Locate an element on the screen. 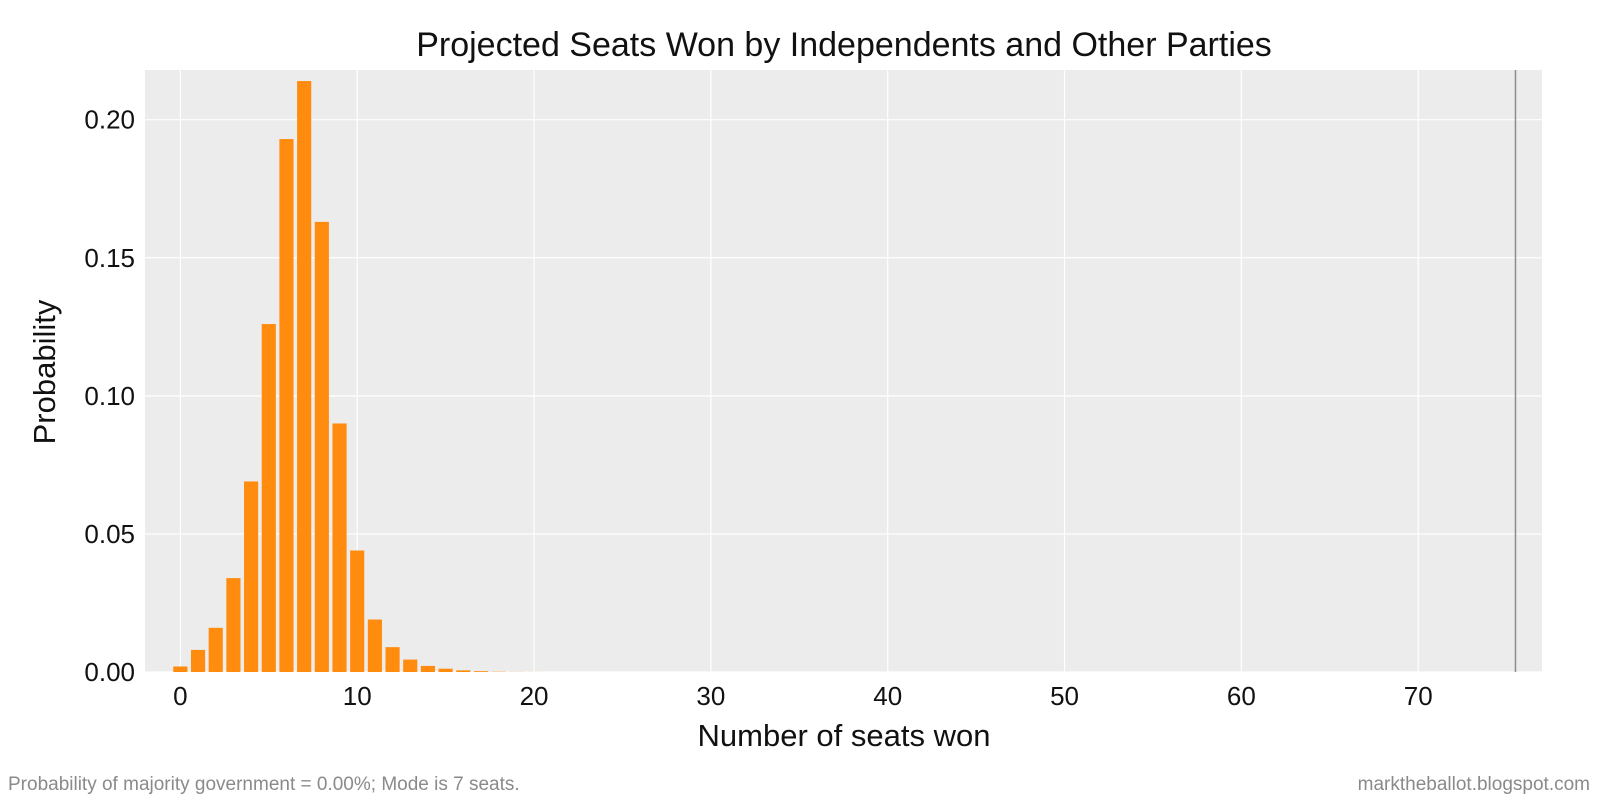 The width and height of the screenshot is (1600, 800). x-tick-label: 0 is located at coordinates (180, 696).